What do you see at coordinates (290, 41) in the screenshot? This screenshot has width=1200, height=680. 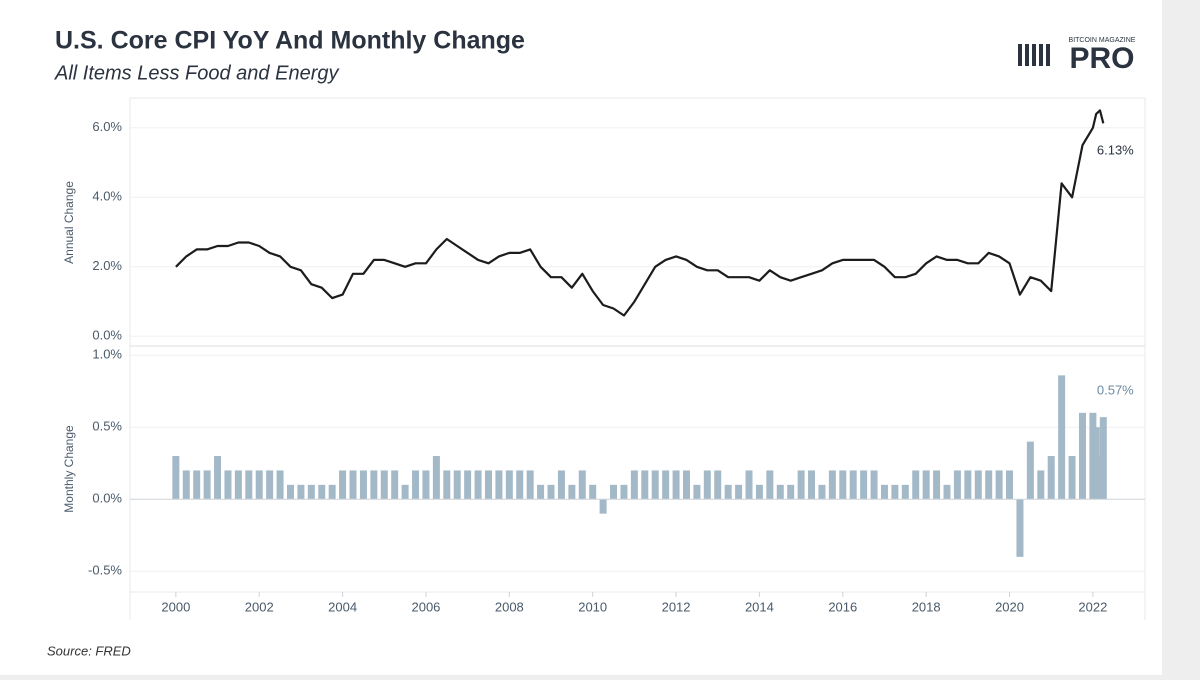 I see `chart-title: U.S. Core CPI YoY And Monthly Change` at bounding box center [290, 41].